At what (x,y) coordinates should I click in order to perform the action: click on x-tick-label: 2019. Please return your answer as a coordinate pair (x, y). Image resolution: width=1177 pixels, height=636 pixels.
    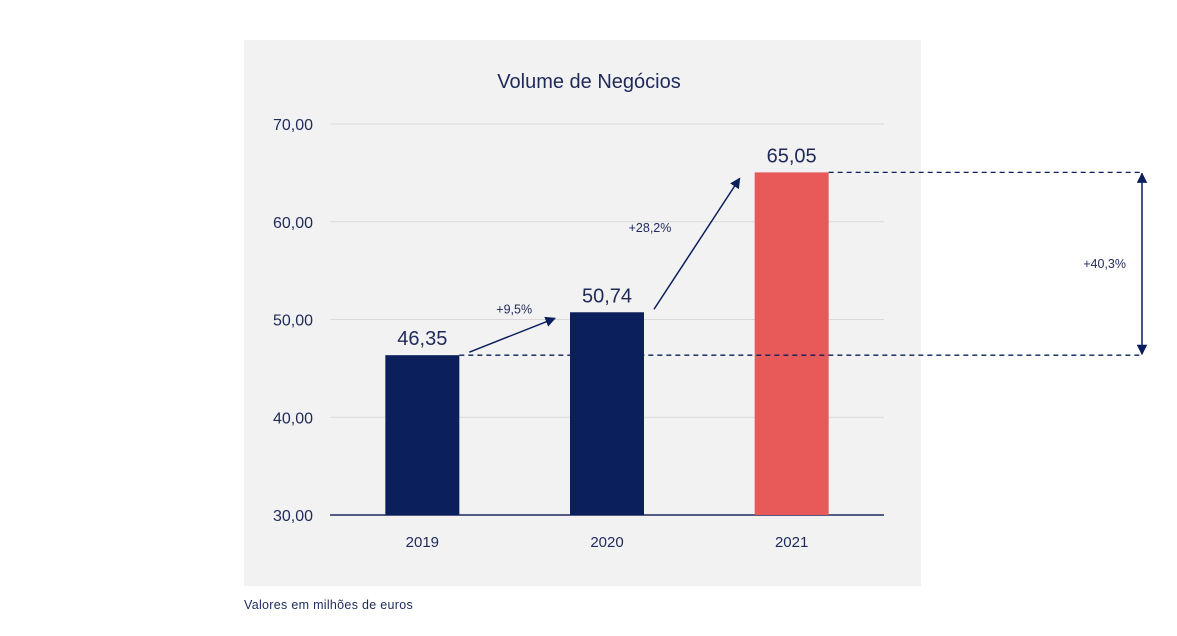
    Looking at the image, I should click on (422, 542).